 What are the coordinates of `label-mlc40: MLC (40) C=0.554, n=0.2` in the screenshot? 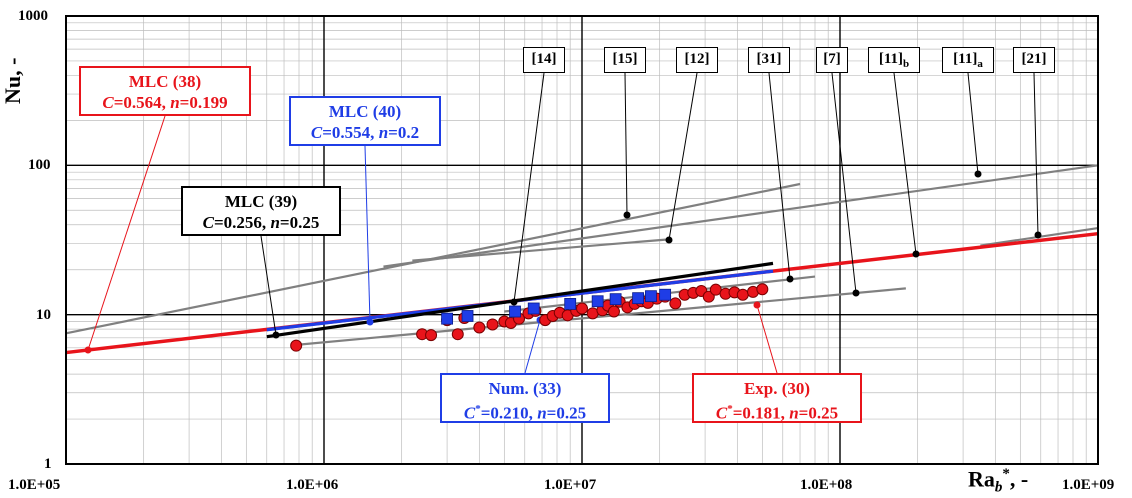 It's located at (365, 121).